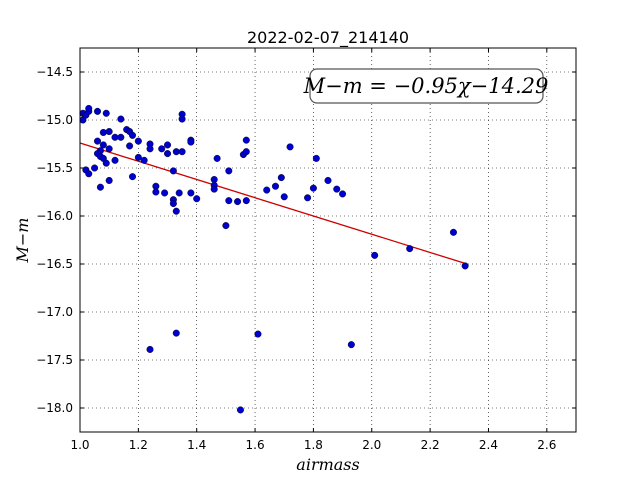 The height and width of the screenshot is (480, 640). What do you see at coordinates (328, 38) in the screenshot?
I see `chart-title: 2022-02-07_214140` at bounding box center [328, 38].